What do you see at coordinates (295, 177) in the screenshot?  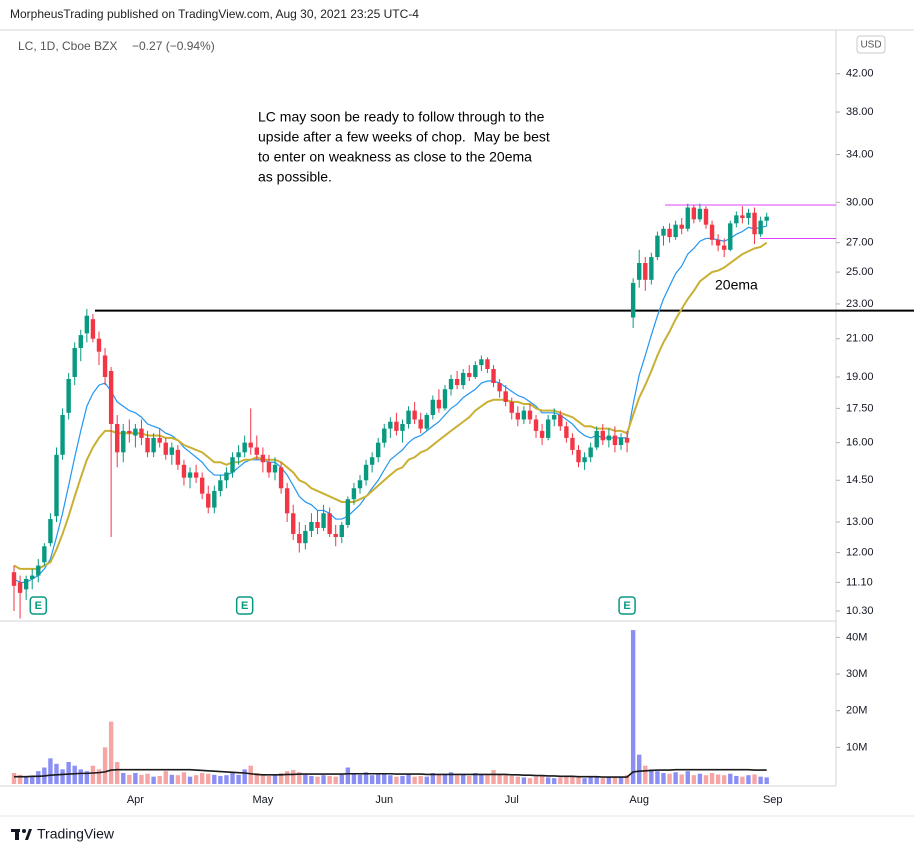 I see `annotation-line: as possible.` at bounding box center [295, 177].